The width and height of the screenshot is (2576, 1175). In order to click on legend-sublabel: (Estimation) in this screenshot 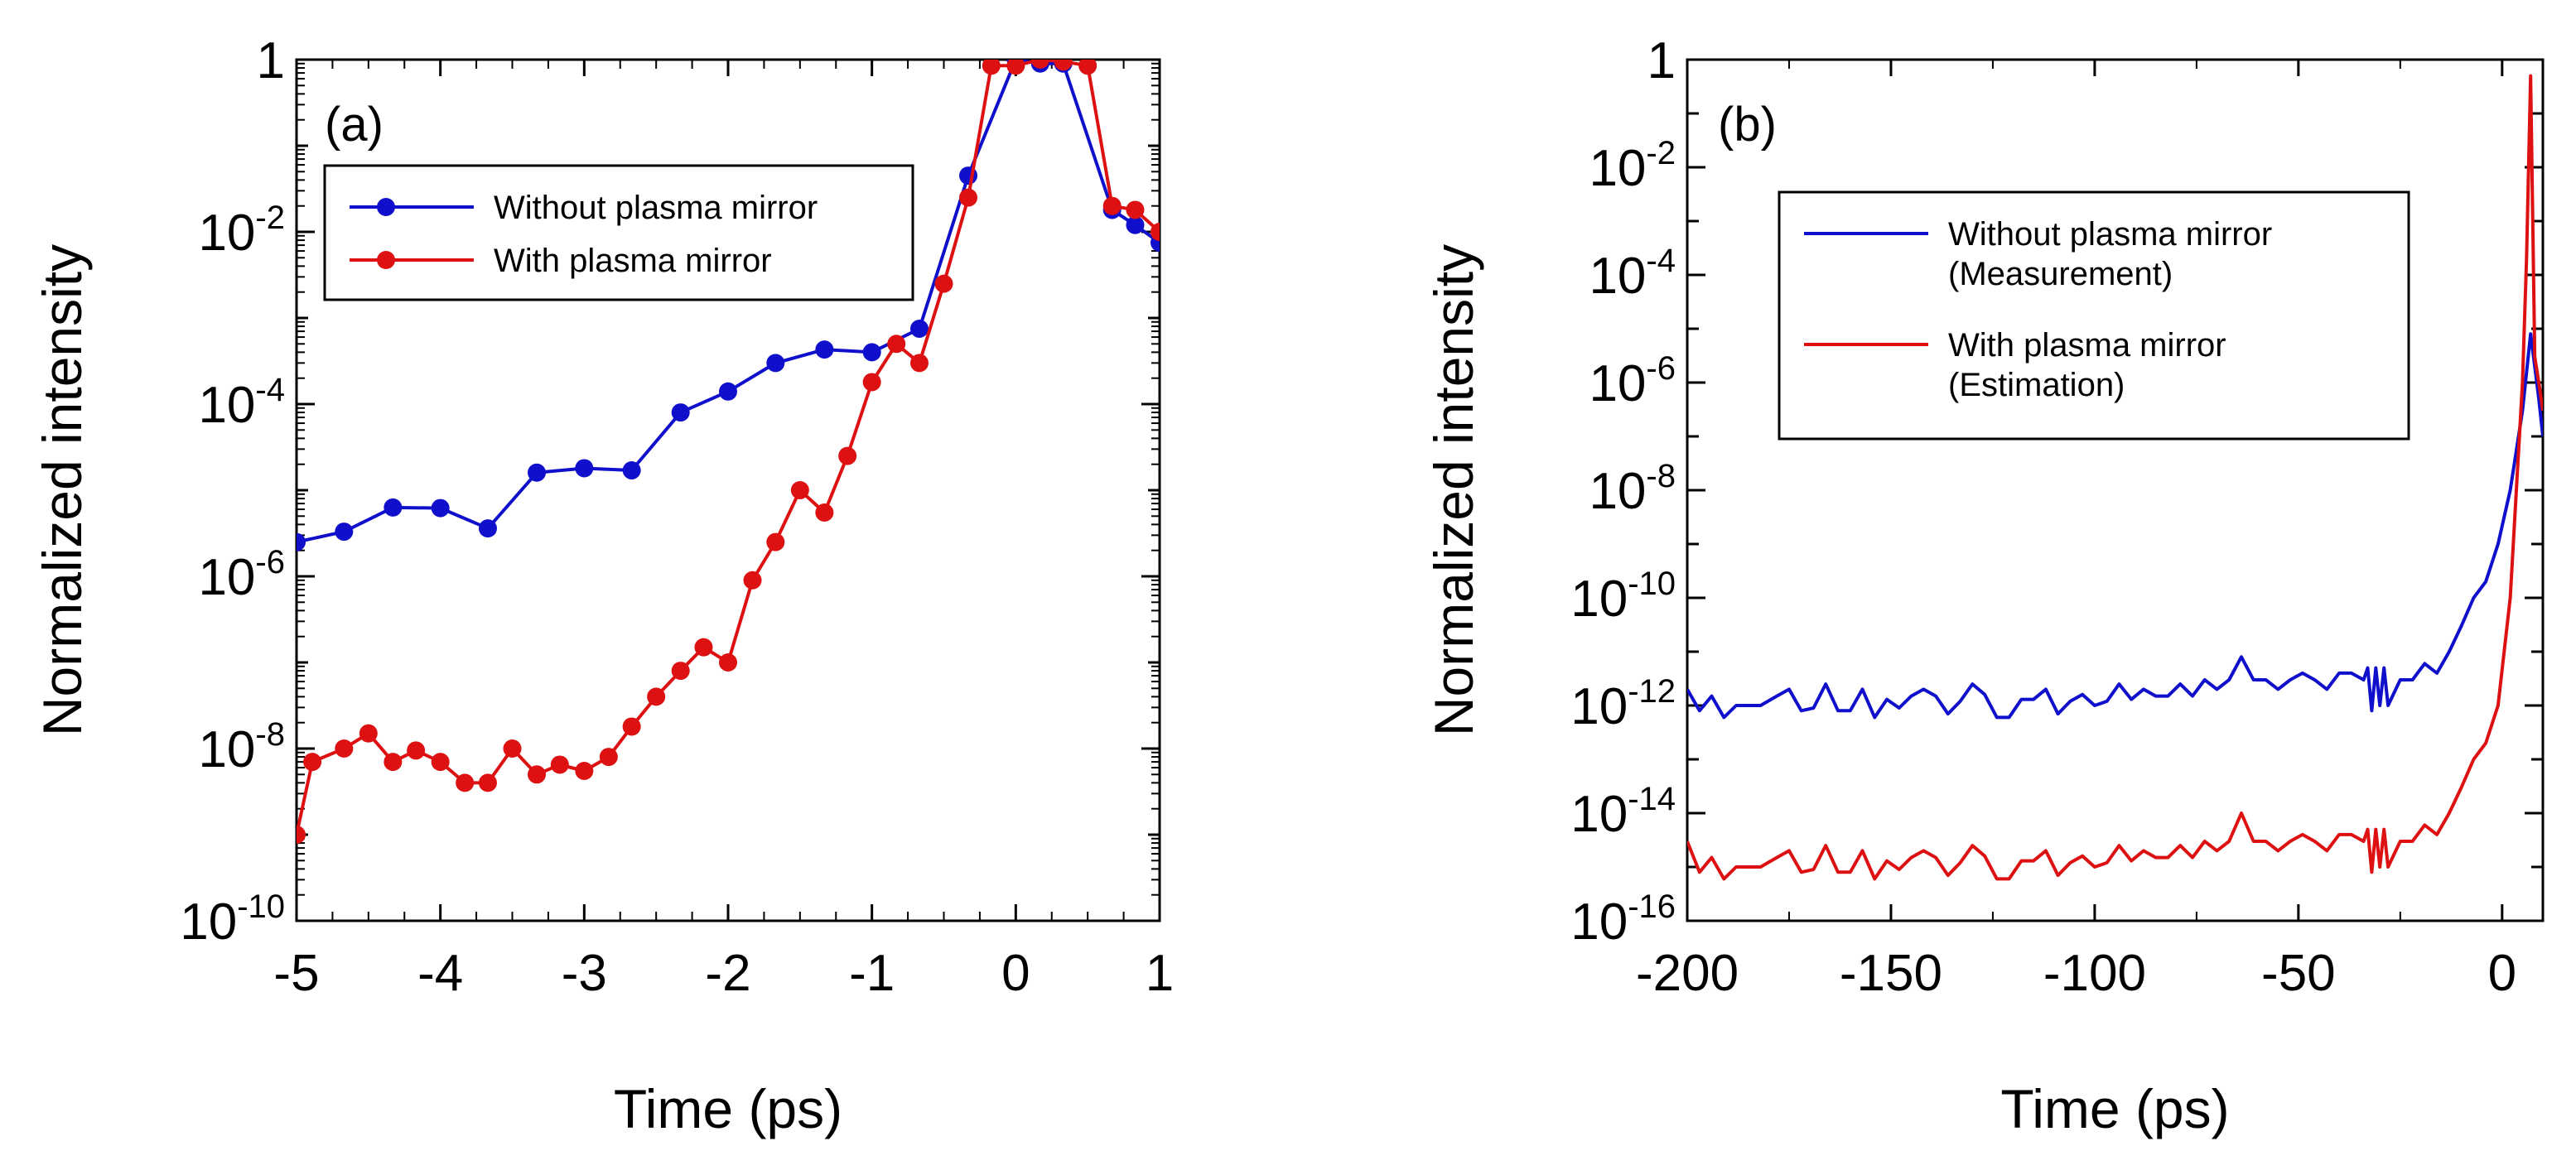, I will do `click(2037, 385)`.